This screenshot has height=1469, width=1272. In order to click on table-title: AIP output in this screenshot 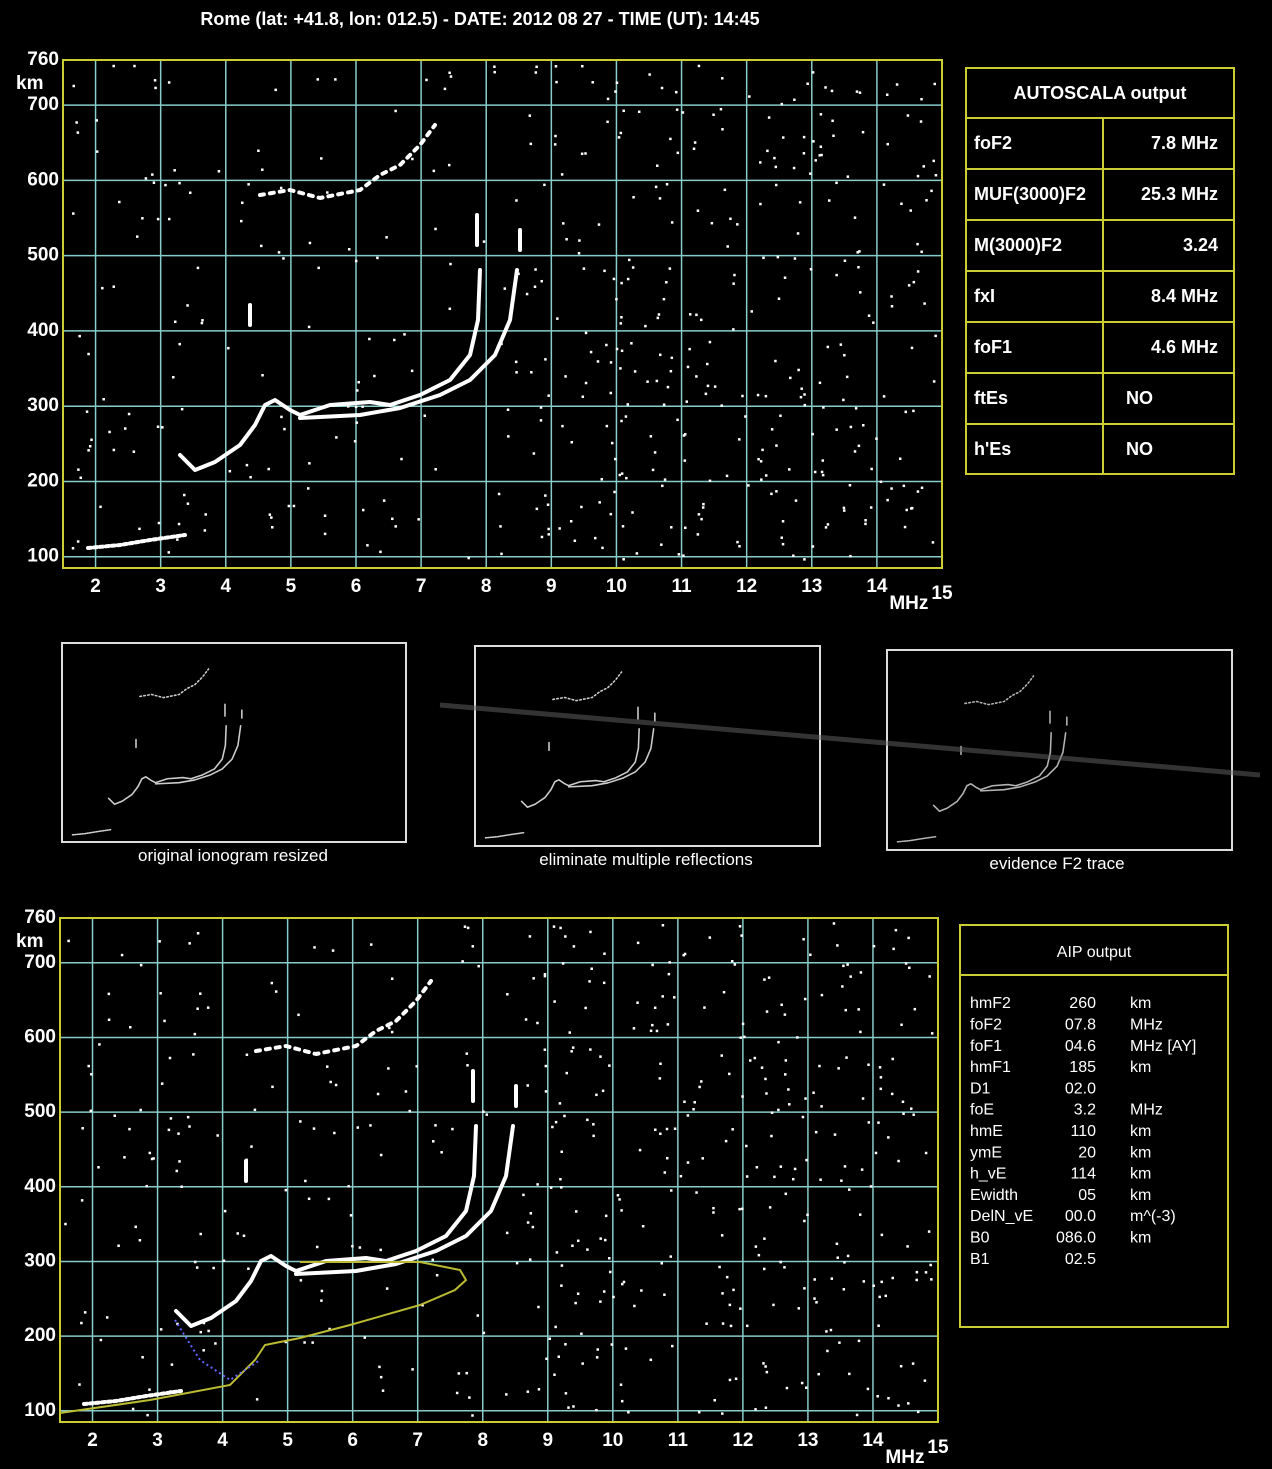, I will do `click(1094, 952)`.